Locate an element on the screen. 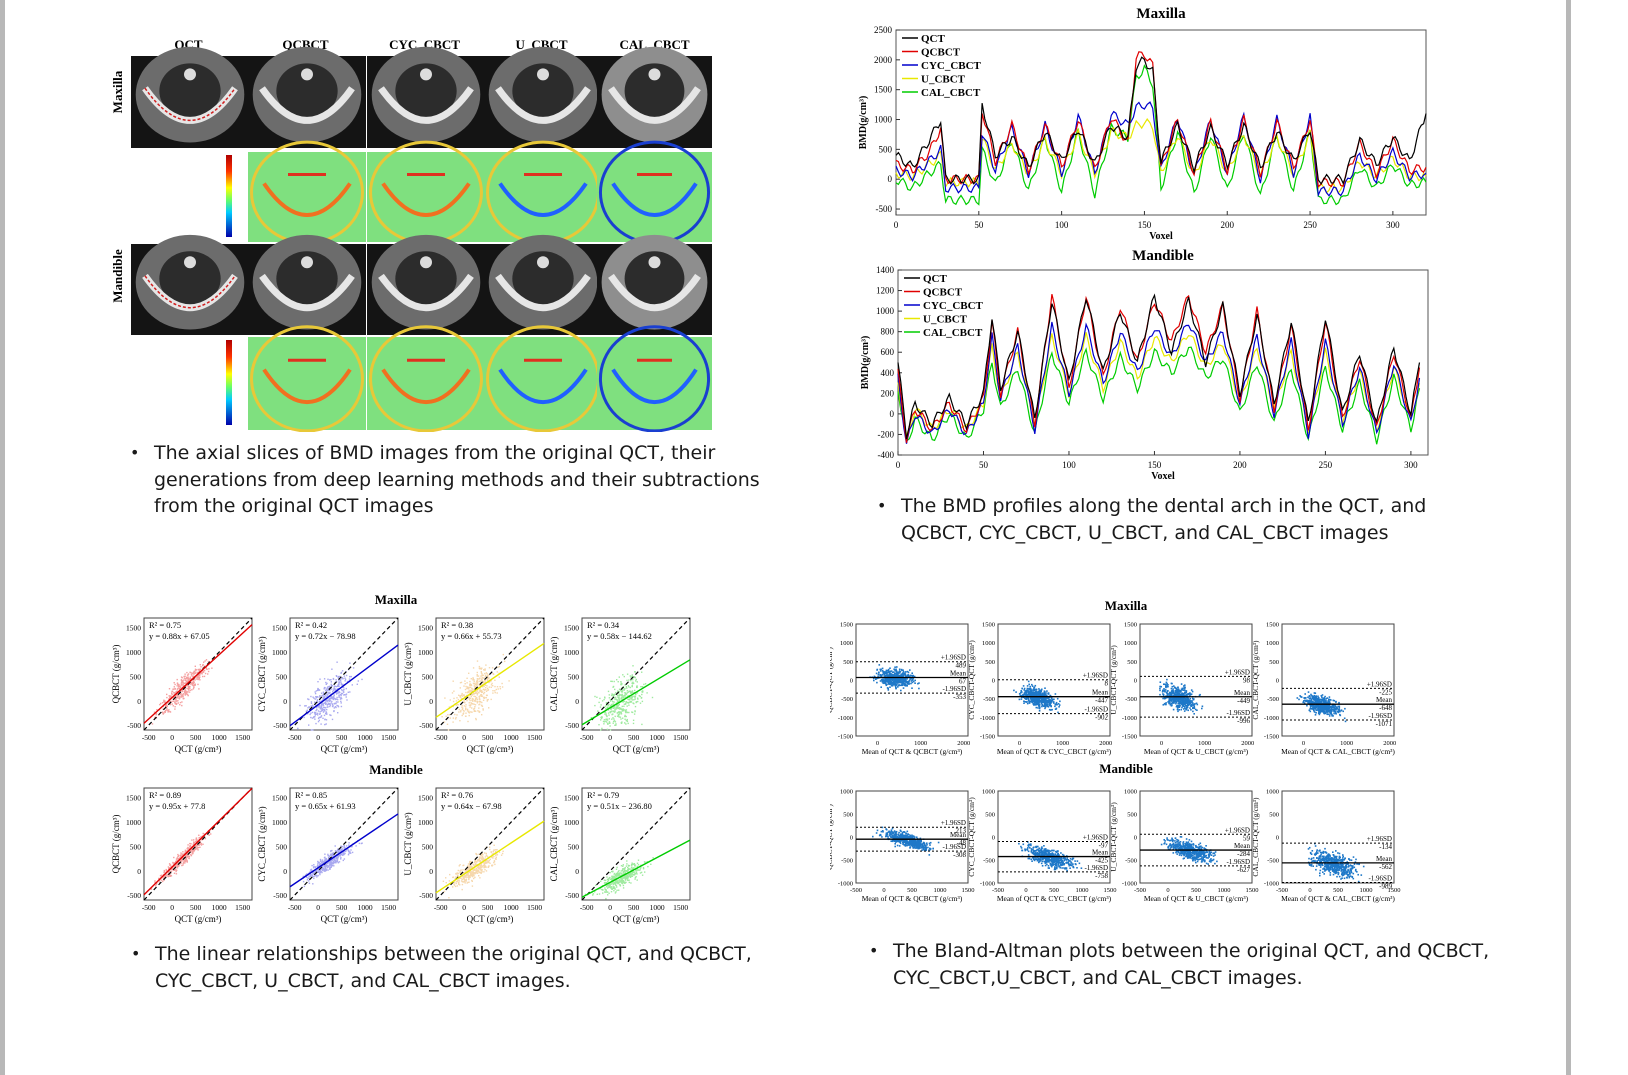  ba-point-cloud is located at coordinates (894, 678).